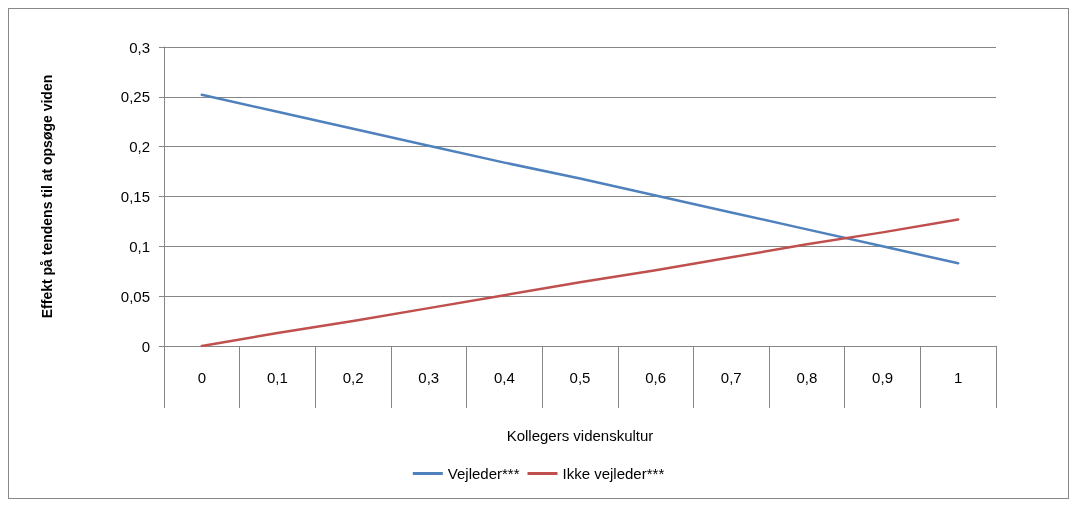 This screenshot has height=507, width=1077. I want to click on x-tick-label: 0,6, so click(656, 377).